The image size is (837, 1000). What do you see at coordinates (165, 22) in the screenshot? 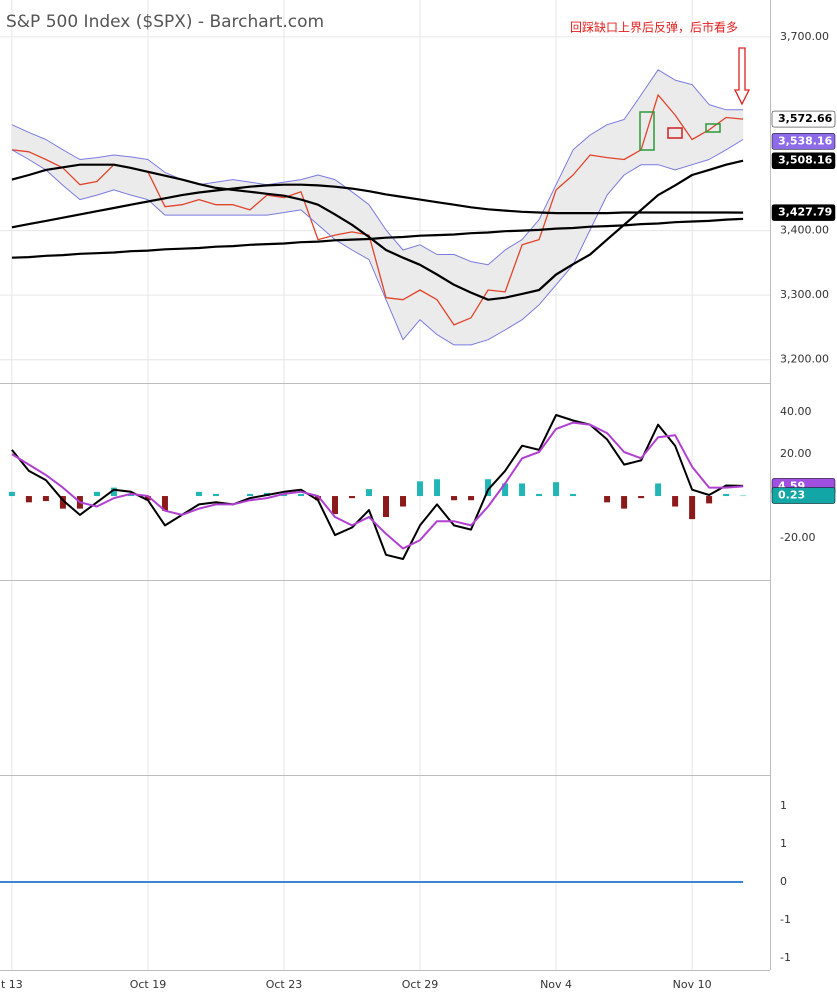
I see `chart-title: S&P 500 Index ($SPX) - Barchart.com` at bounding box center [165, 22].